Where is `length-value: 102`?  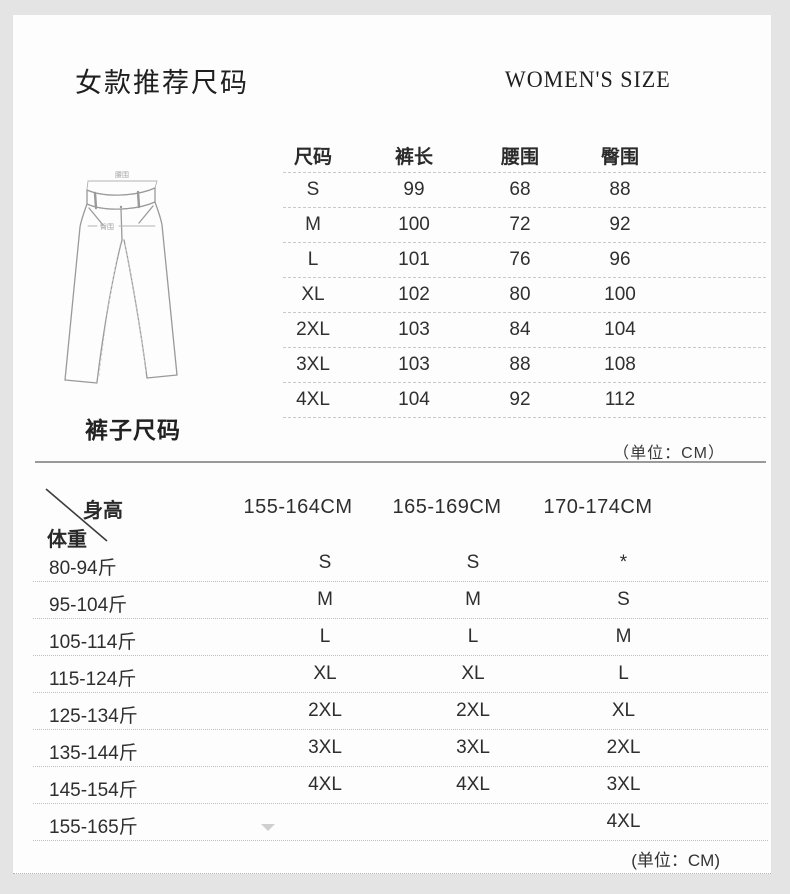
length-value: 102 is located at coordinates (414, 294).